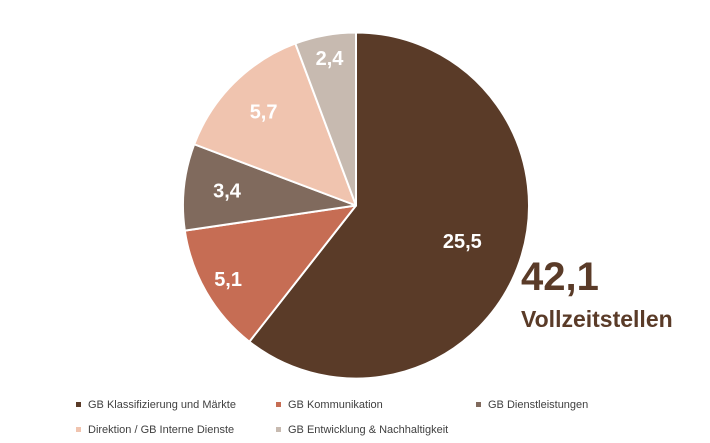 The height and width of the screenshot is (443, 710). I want to click on legend-item-kommunikation: GB Kommunikation, so click(376, 405).